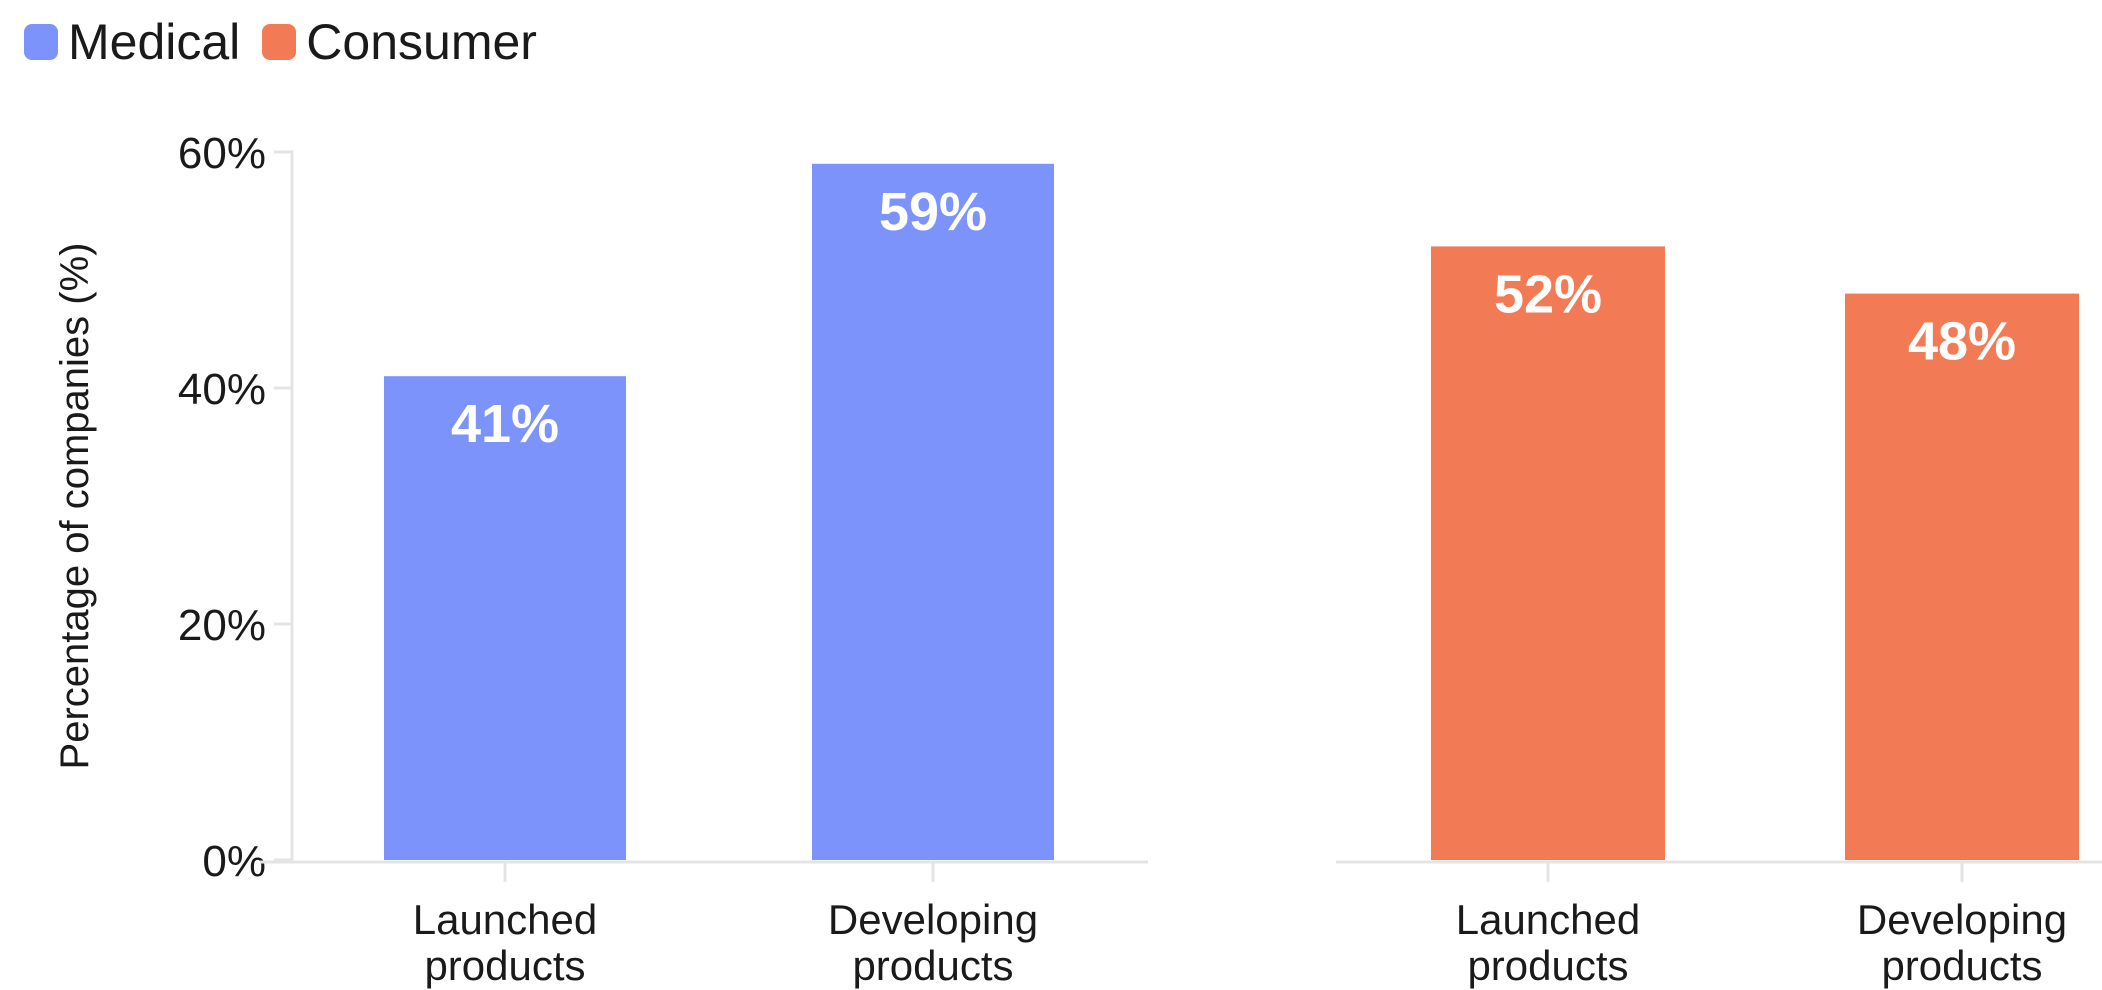 Image resolution: width=2102 pixels, height=990 pixels. Describe the element at coordinates (41, 42) in the screenshot. I see `legend-swatch-medical` at that location.